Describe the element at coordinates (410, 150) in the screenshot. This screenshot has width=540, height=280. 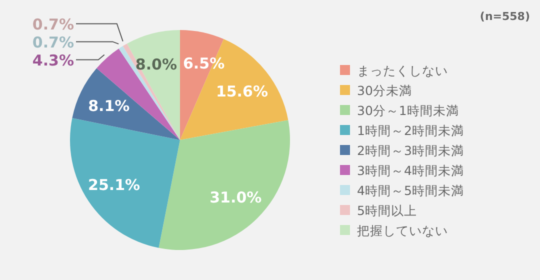
I see `legend-label: 2時間～3時間未満` at that location.